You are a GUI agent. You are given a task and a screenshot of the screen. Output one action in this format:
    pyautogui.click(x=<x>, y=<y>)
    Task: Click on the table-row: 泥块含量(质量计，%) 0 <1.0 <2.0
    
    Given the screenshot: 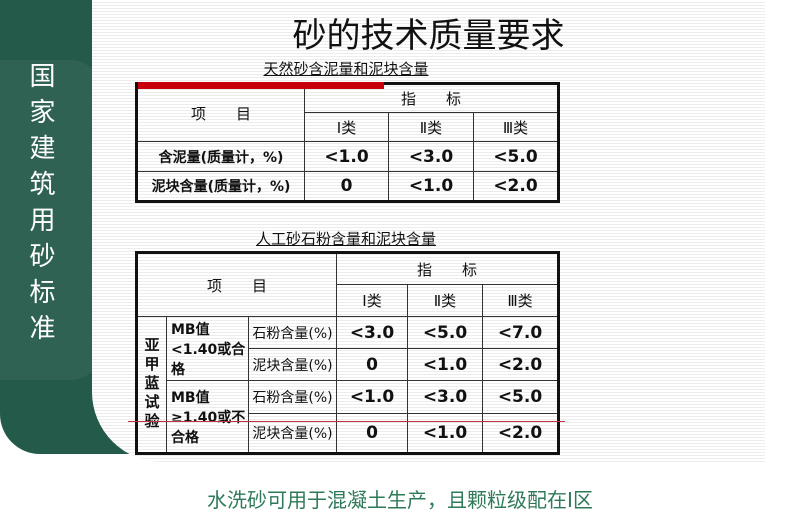 What is the action you would take?
    pyautogui.click(x=347, y=186)
    